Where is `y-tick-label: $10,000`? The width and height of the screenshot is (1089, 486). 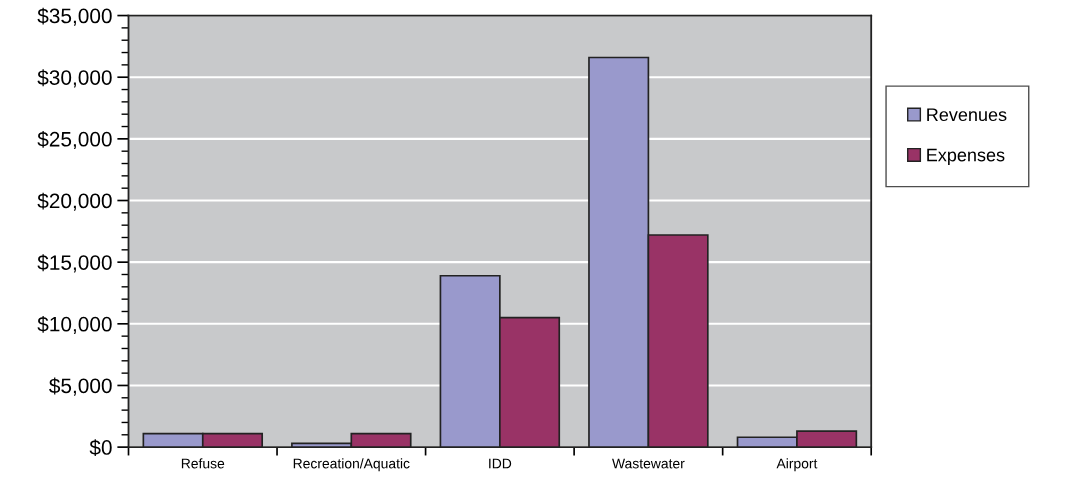 y-tick-label: $10,000 is located at coordinates (74, 325).